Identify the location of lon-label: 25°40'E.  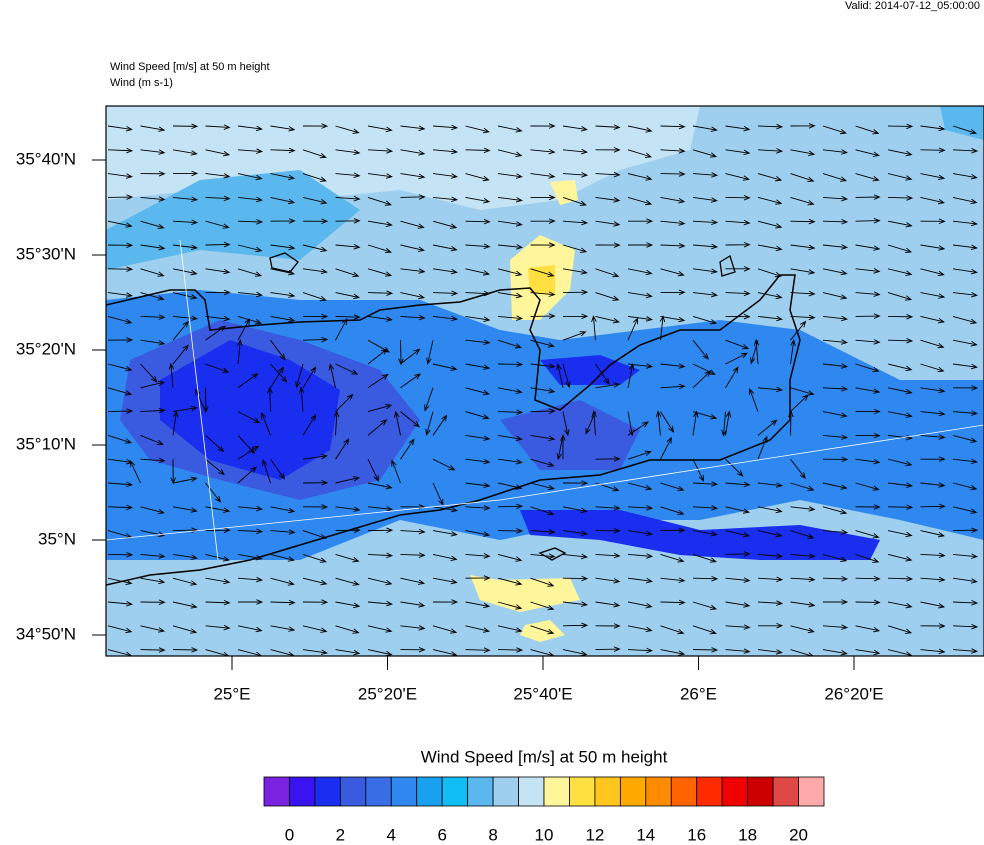
(542, 693).